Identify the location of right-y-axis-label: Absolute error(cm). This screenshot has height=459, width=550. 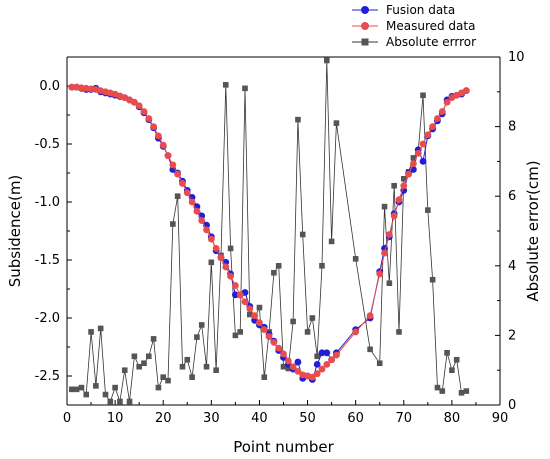
(533, 230).